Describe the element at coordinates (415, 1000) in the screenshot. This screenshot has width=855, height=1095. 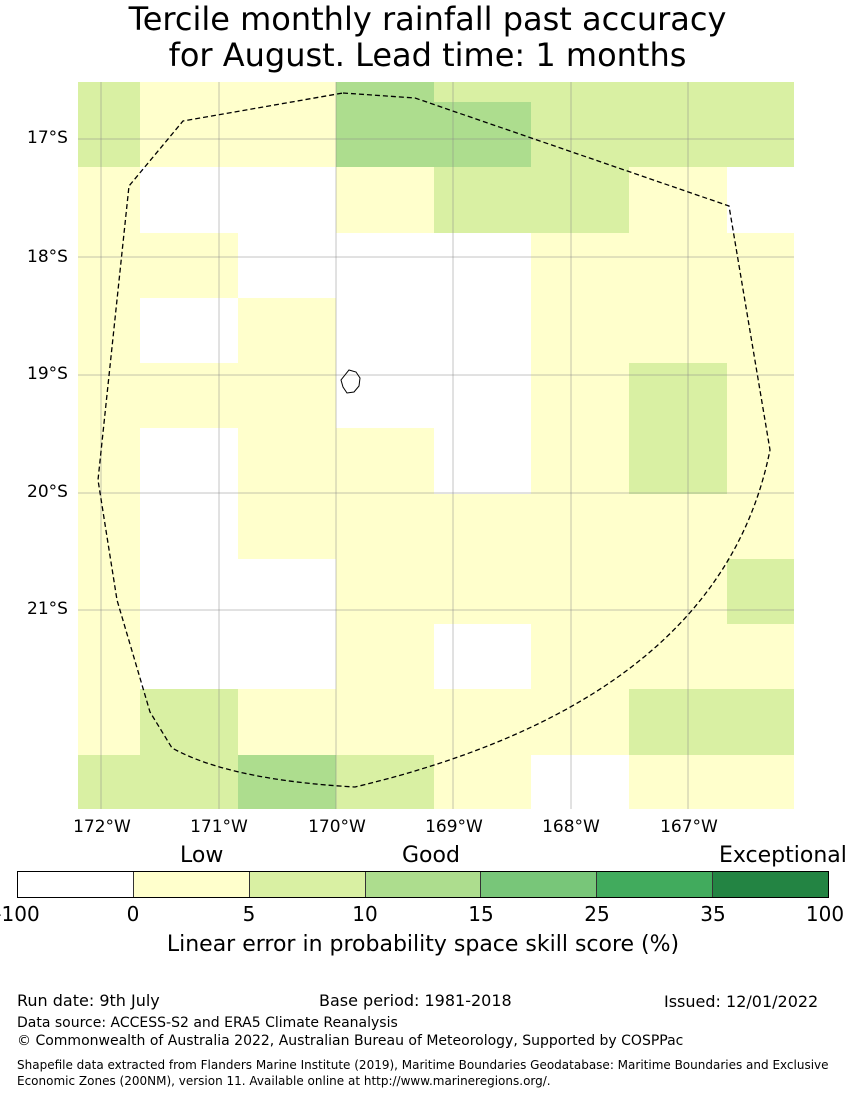
I see `base-period: Base period: 1981-2018` at that location.